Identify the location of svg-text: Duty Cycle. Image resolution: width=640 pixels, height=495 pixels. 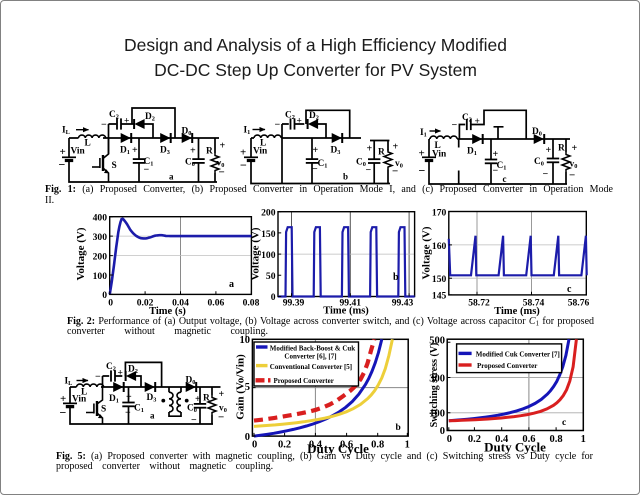
(338, 448).